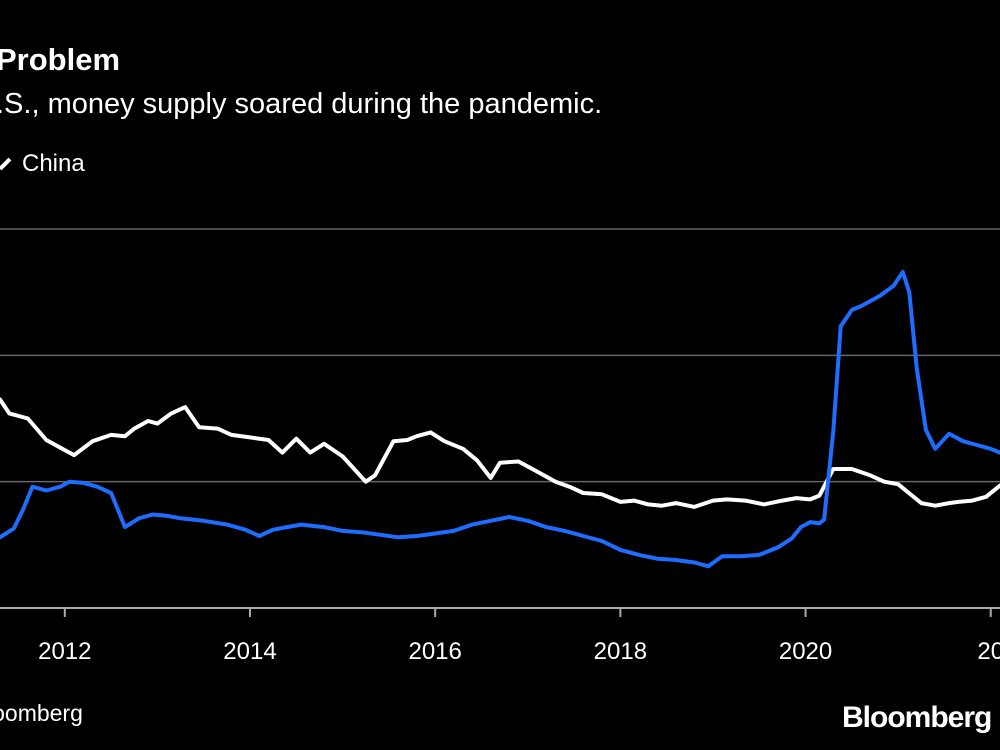 The image size is (1000, 750). I want to click on series-line-china, so click(500, 453).